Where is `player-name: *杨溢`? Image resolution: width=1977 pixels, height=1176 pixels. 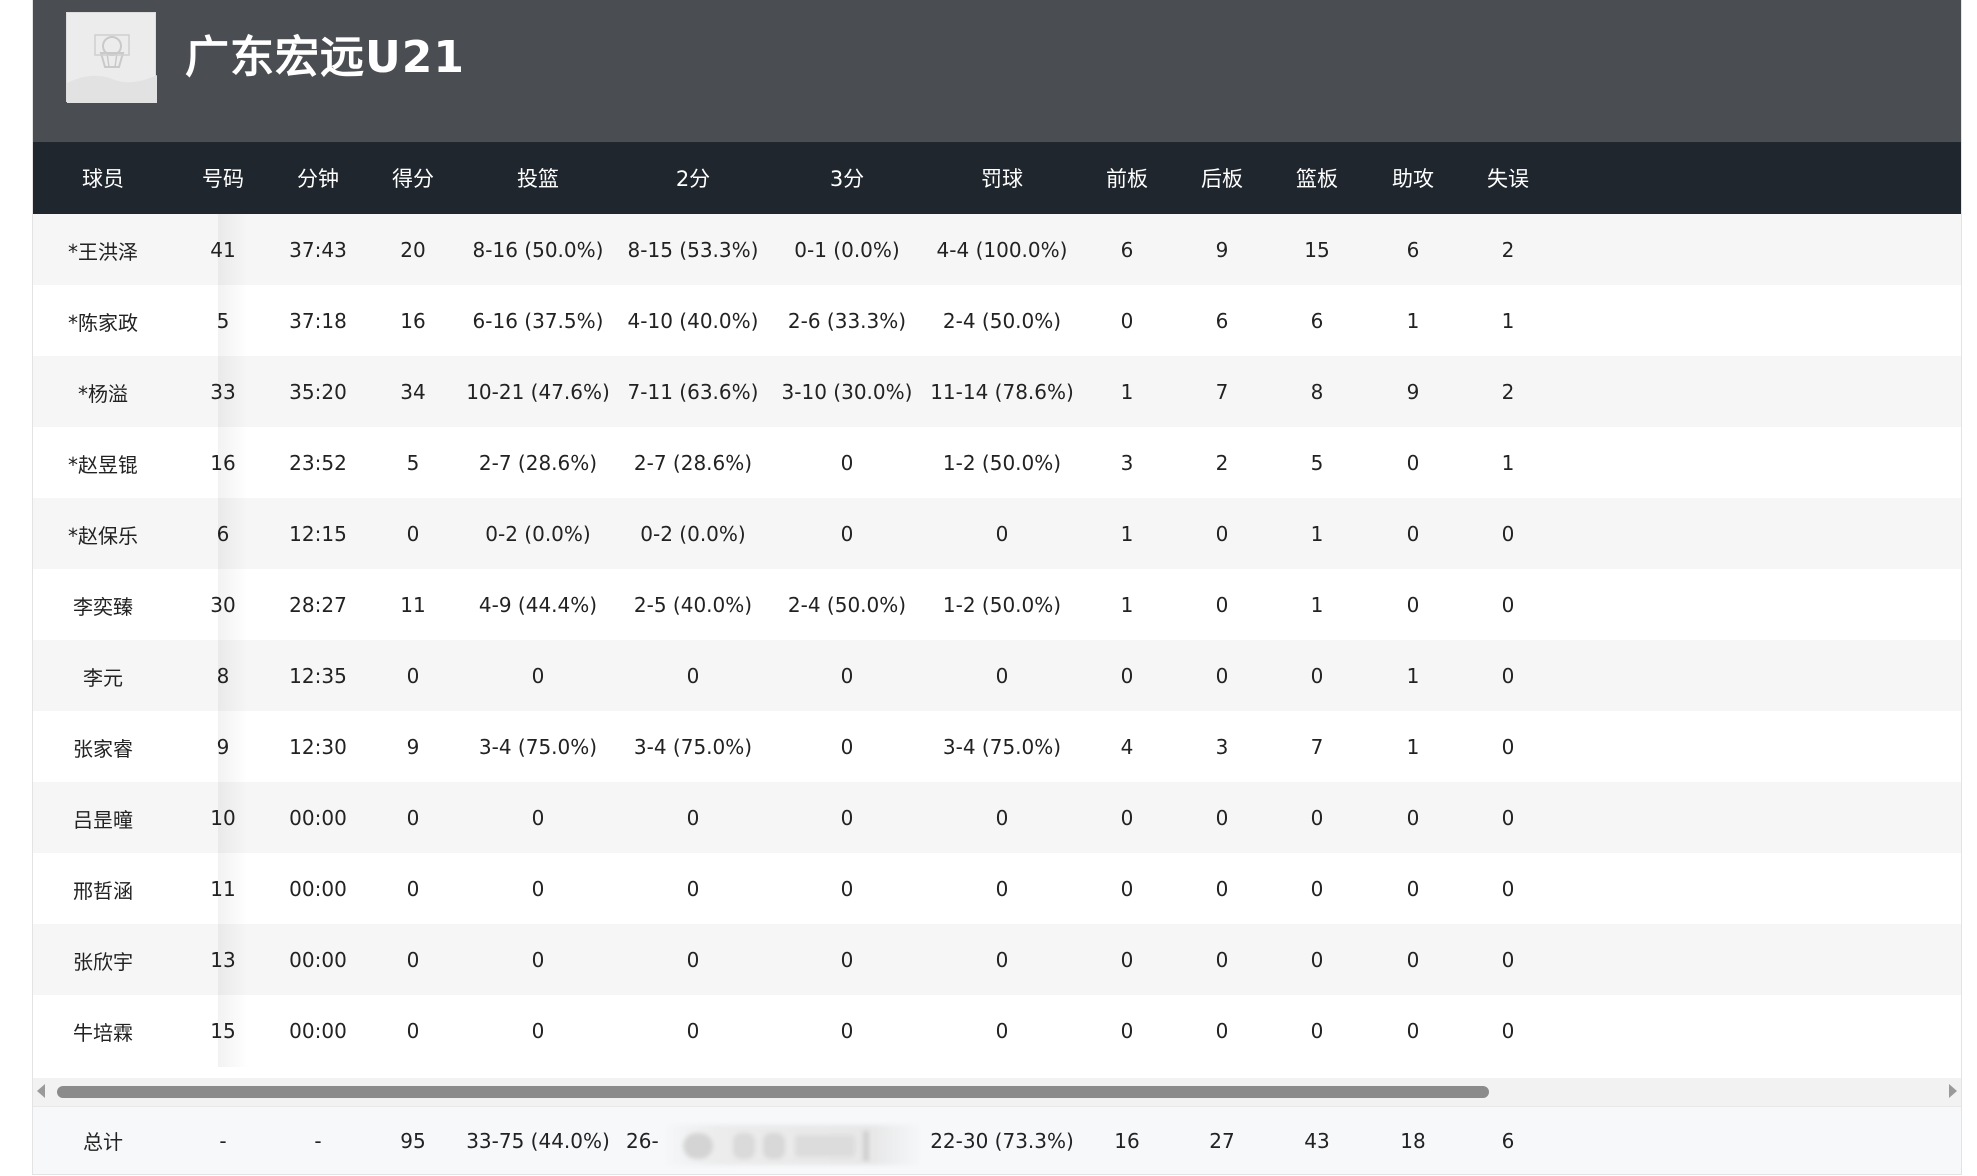 player-name: *杨溢 is located at coordinates (103, 393).